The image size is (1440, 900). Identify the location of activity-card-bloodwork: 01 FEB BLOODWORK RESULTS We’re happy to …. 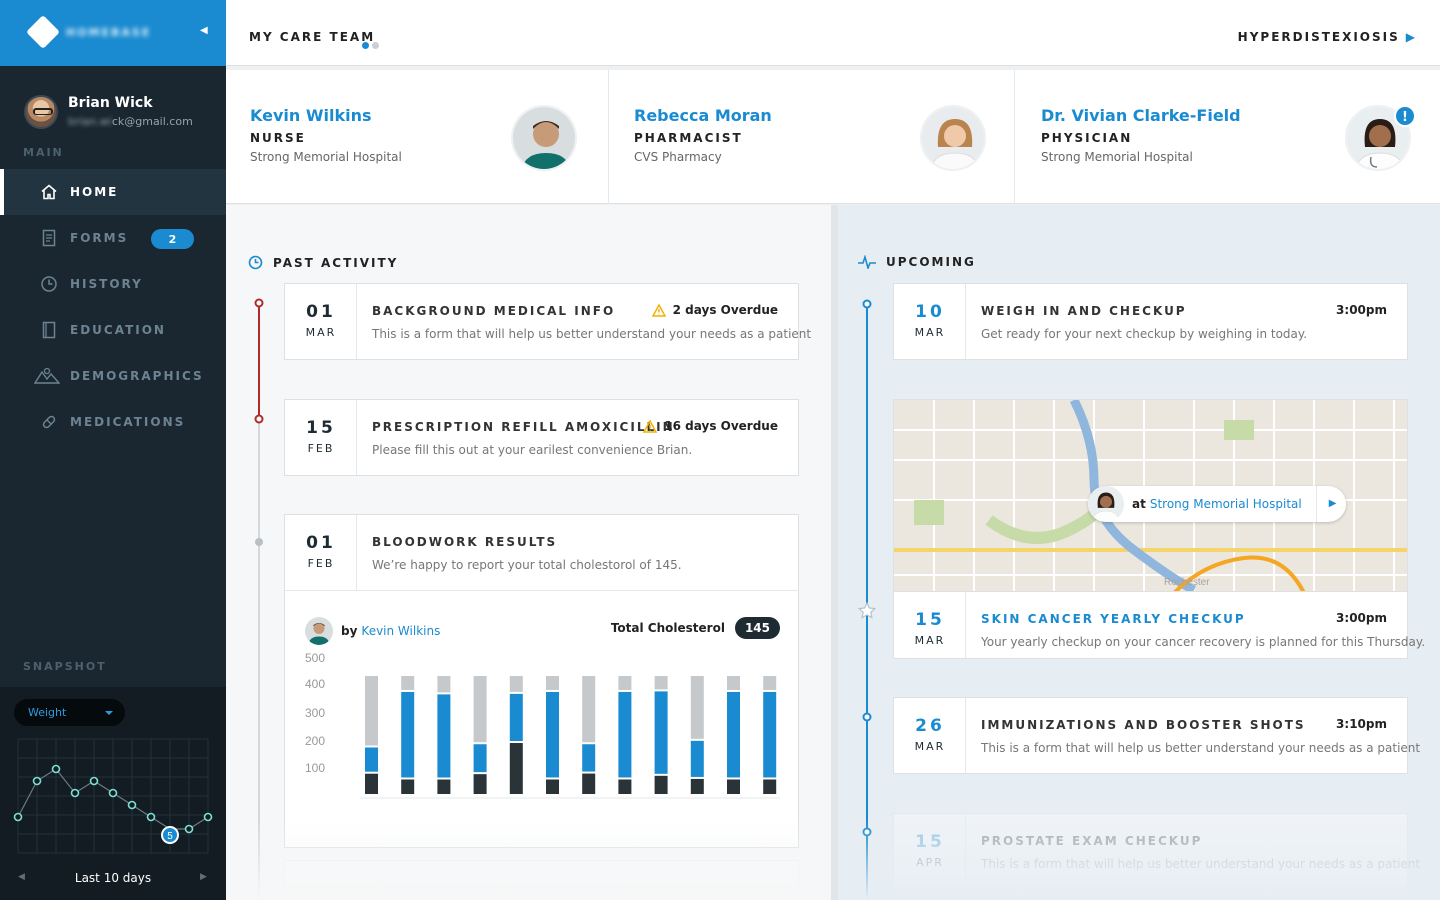
(541, 681).